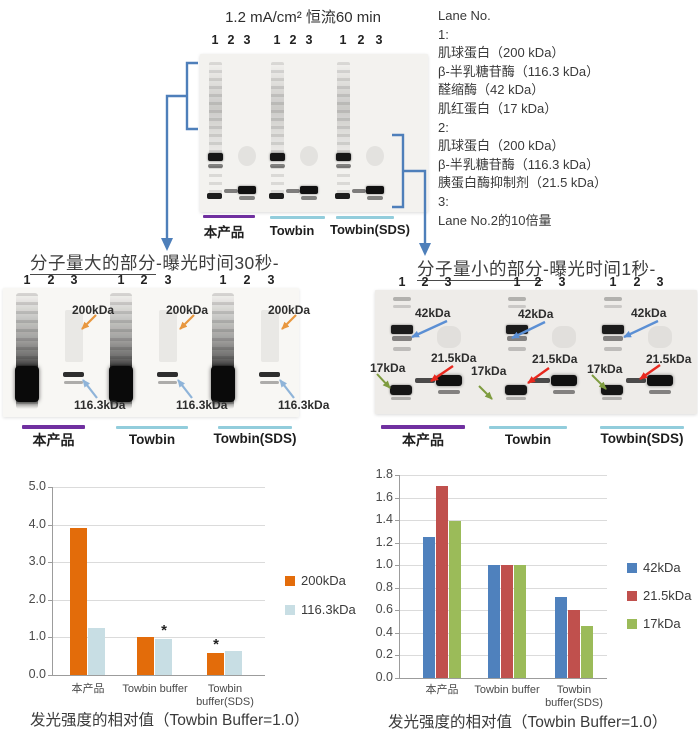 This screenshot has width=698, height=745. I want to click on legend-label: 200kDa, so click(323, 580).